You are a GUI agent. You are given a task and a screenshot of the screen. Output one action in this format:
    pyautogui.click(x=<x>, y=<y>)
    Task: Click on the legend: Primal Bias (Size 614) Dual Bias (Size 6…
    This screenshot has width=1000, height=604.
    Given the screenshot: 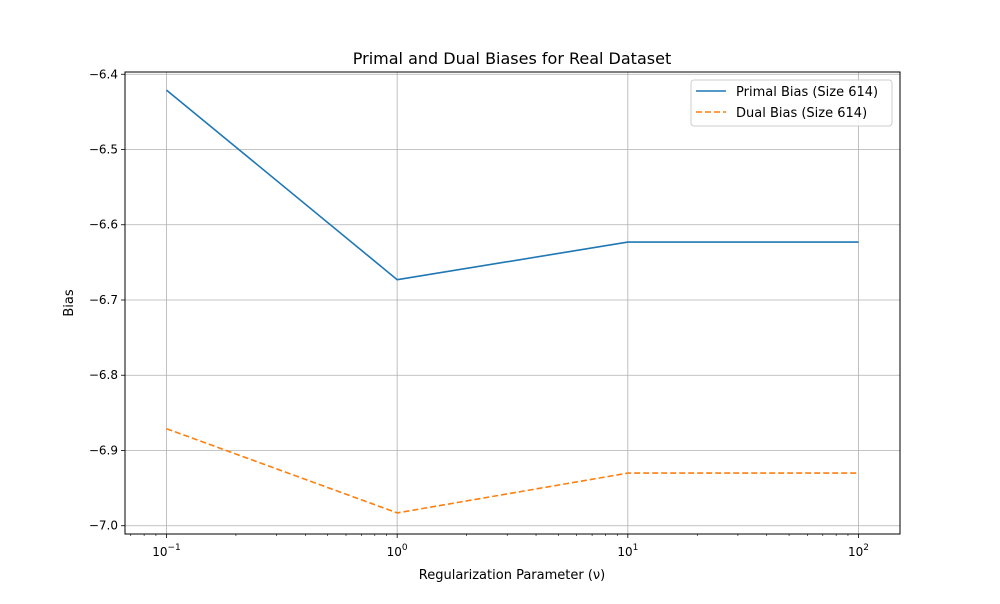 What is the action you would take?
    pyautogui.click(x=791, y=103)
    